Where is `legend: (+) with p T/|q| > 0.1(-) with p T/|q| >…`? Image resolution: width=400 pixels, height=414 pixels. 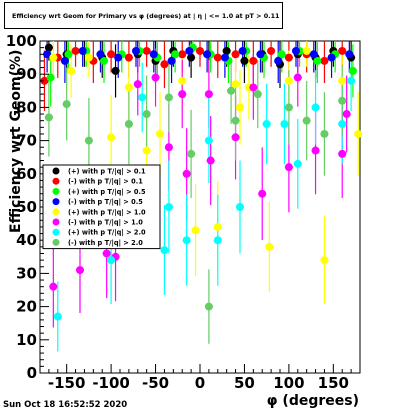
legend: (+) with p T/|q| > 0.1(-) with p T/|q| >… is located at coordinates (101, 207).